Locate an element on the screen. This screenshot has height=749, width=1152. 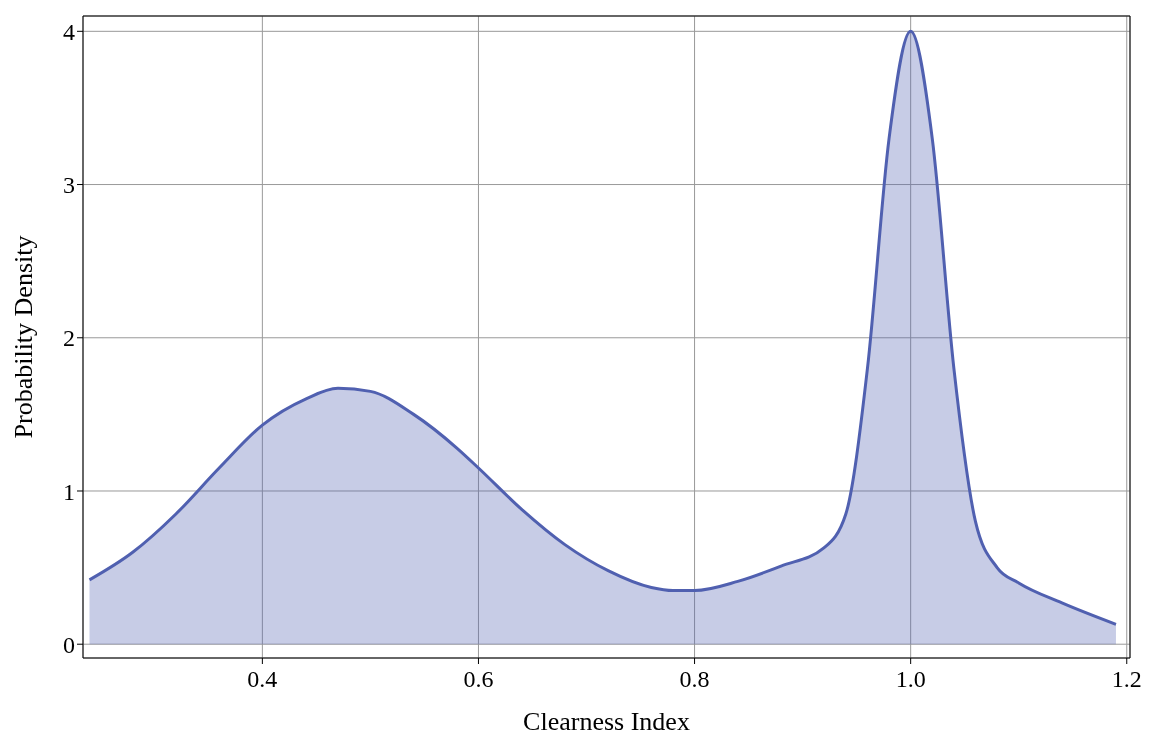
y-tick-label: 2 is located at coordinates (69, 338).